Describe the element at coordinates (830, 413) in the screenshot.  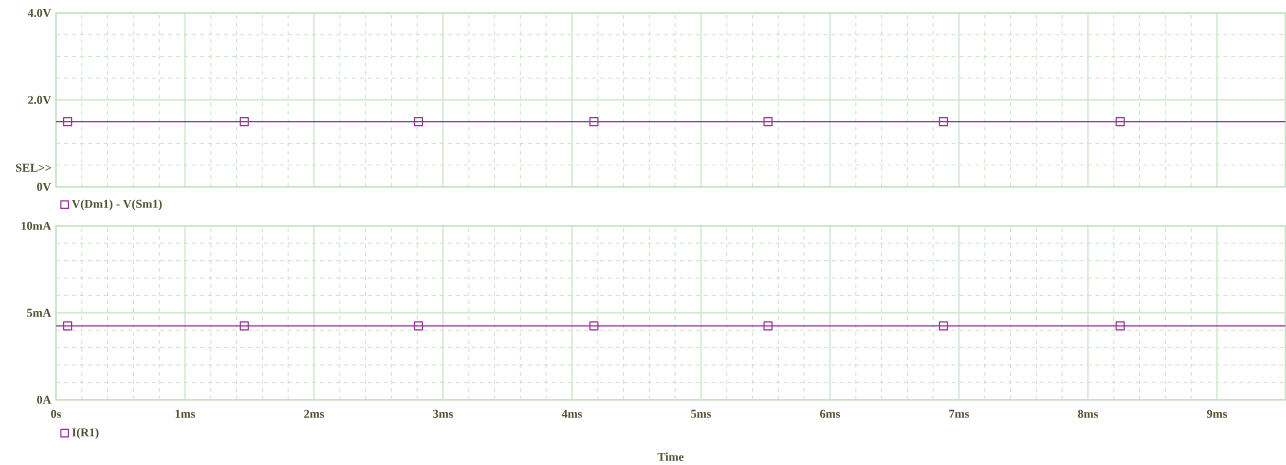
I see `x-tick-label: 6ms` at that location.